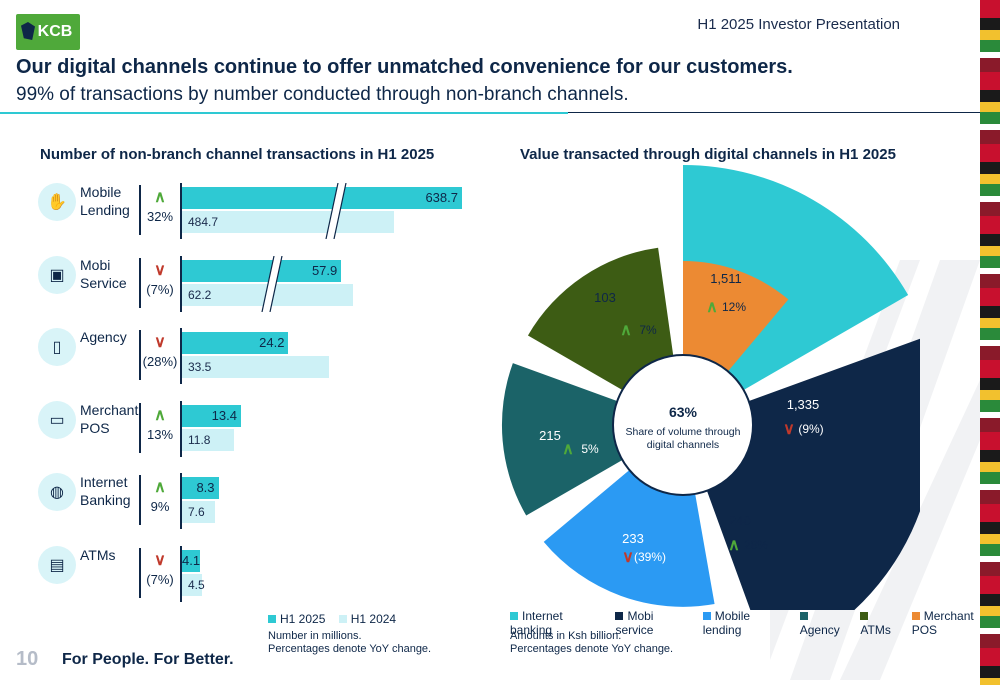 The width and height of the screenshot is (1000, 685). I want to click on legend-item-h1-2024: H1 2024, so click(367, 619).